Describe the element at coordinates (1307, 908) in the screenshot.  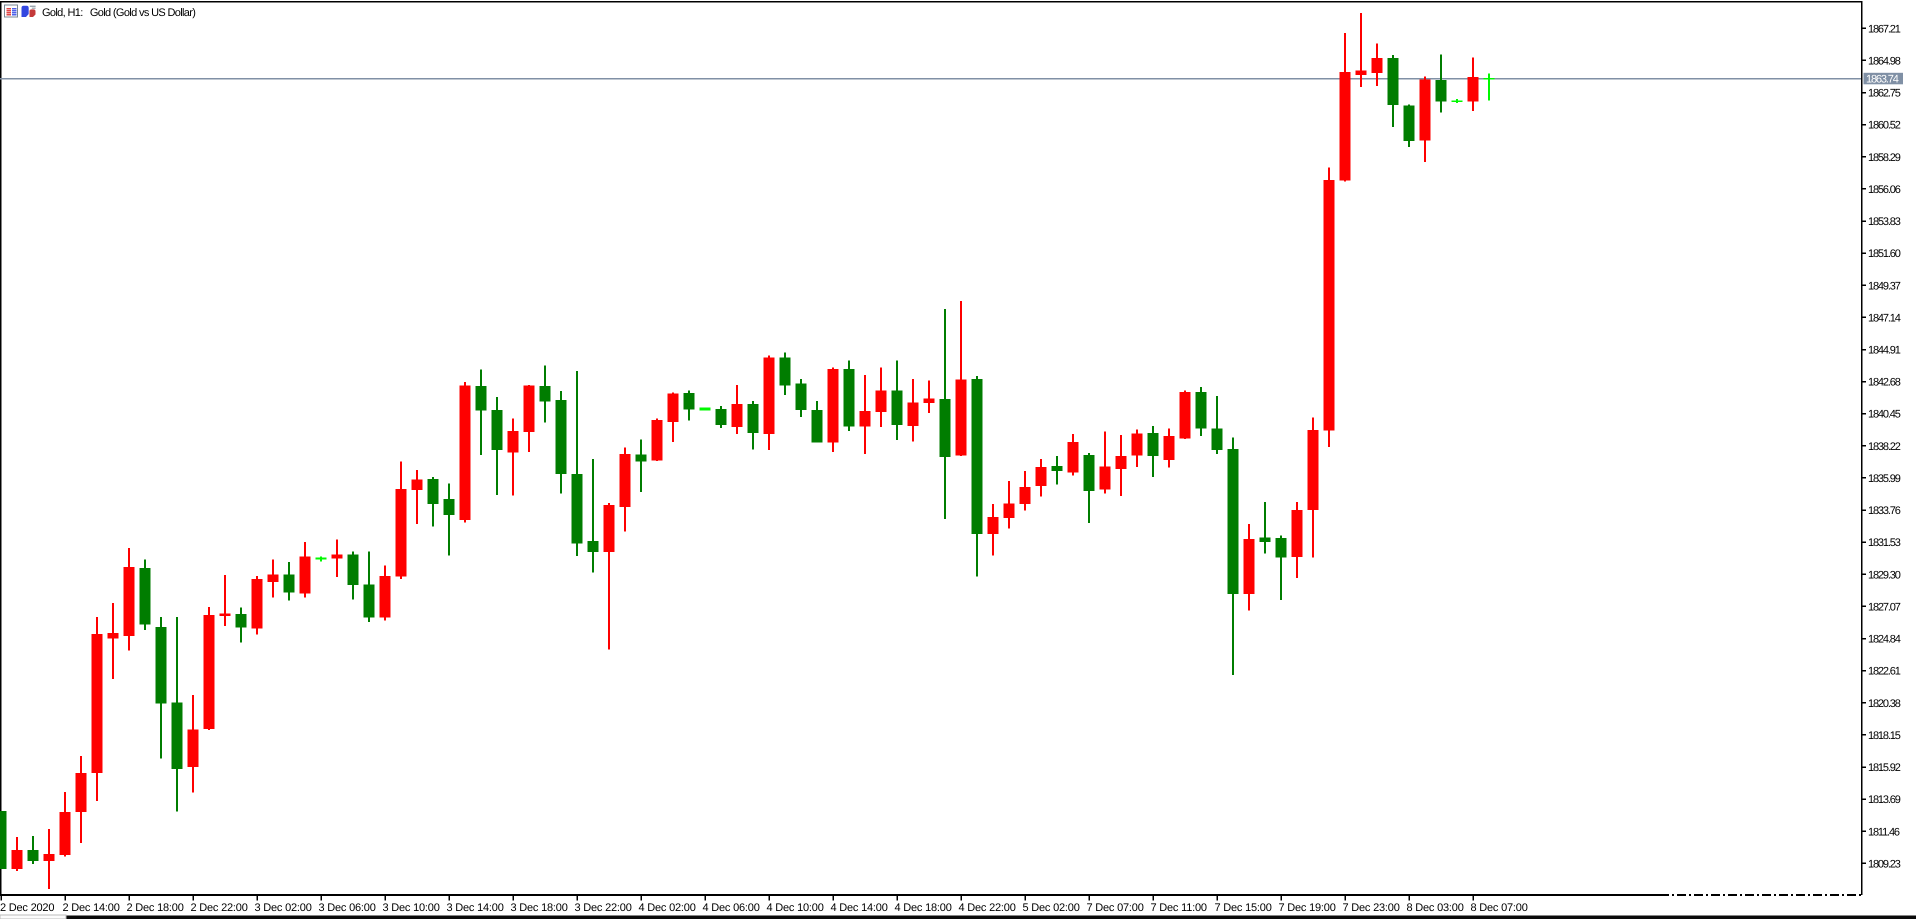
I see `svg-text: 7 Dec 19:00` at that location.